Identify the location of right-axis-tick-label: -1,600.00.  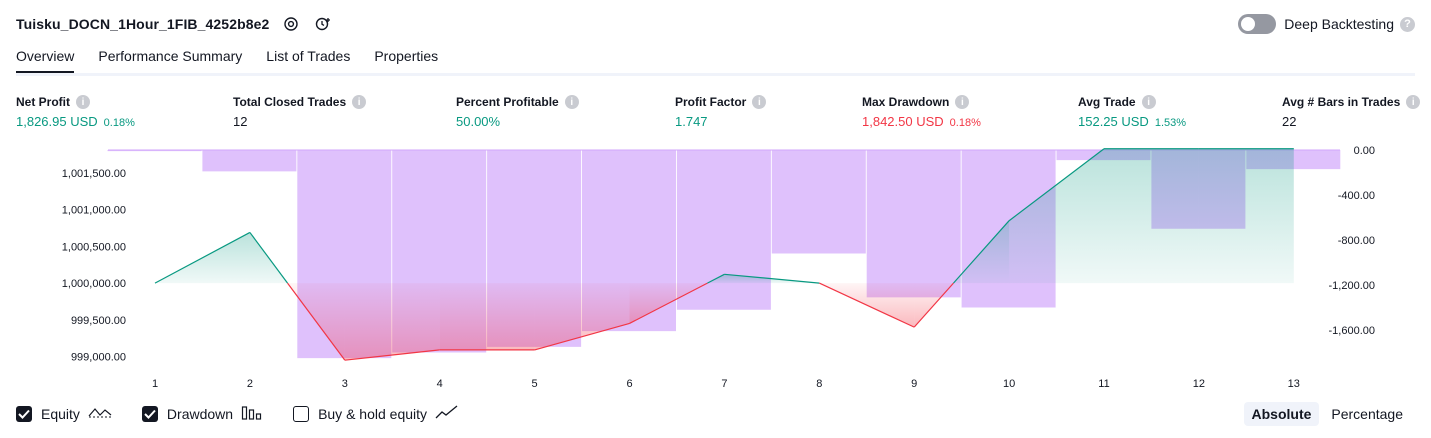
(1352, 331).